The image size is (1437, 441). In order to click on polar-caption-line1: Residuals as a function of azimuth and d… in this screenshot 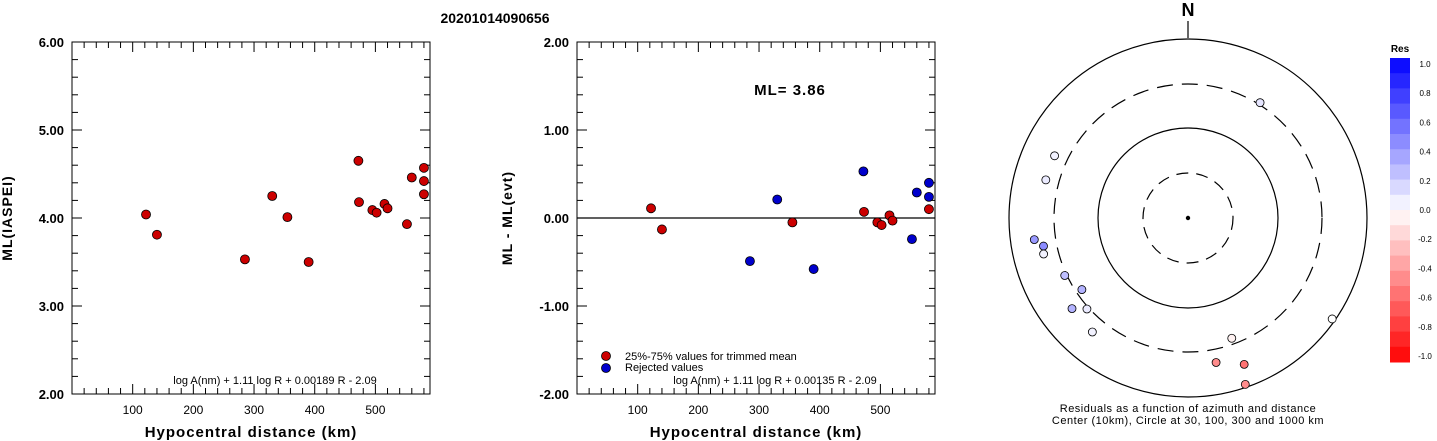, I will do `click(1188, 409)`.